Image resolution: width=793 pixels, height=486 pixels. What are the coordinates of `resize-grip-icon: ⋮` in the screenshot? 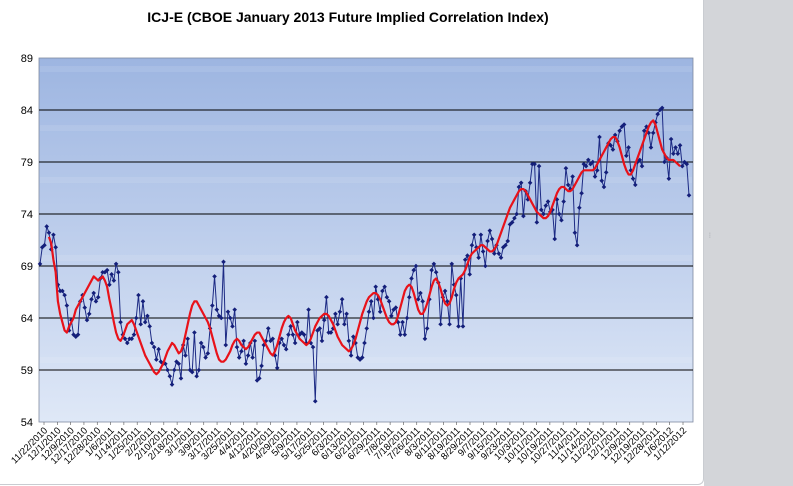 It's located at (710, 236).